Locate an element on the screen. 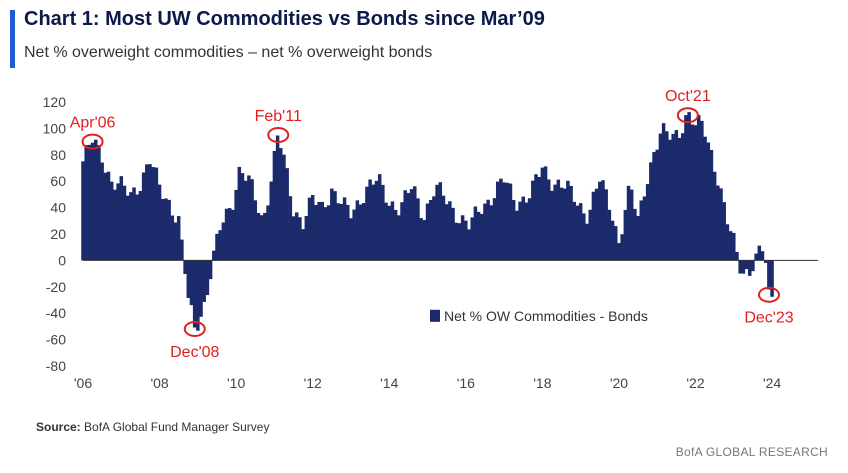  x-tick-label: '24 is located at coordinates (772, 383).